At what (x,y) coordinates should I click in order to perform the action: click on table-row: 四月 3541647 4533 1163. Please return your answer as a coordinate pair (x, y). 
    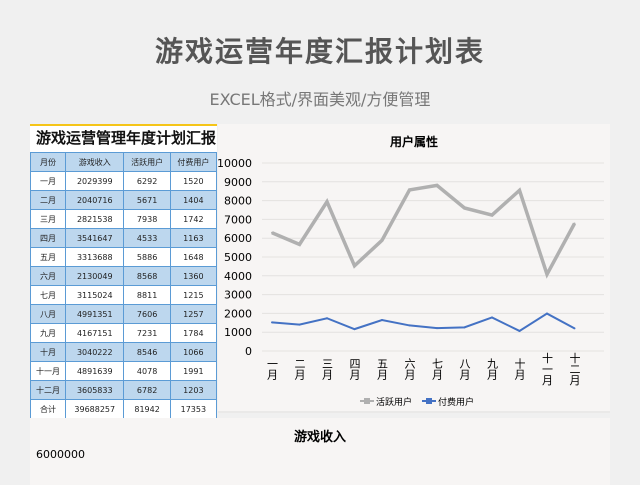
    Looking at the image, I should click on (123, 238).